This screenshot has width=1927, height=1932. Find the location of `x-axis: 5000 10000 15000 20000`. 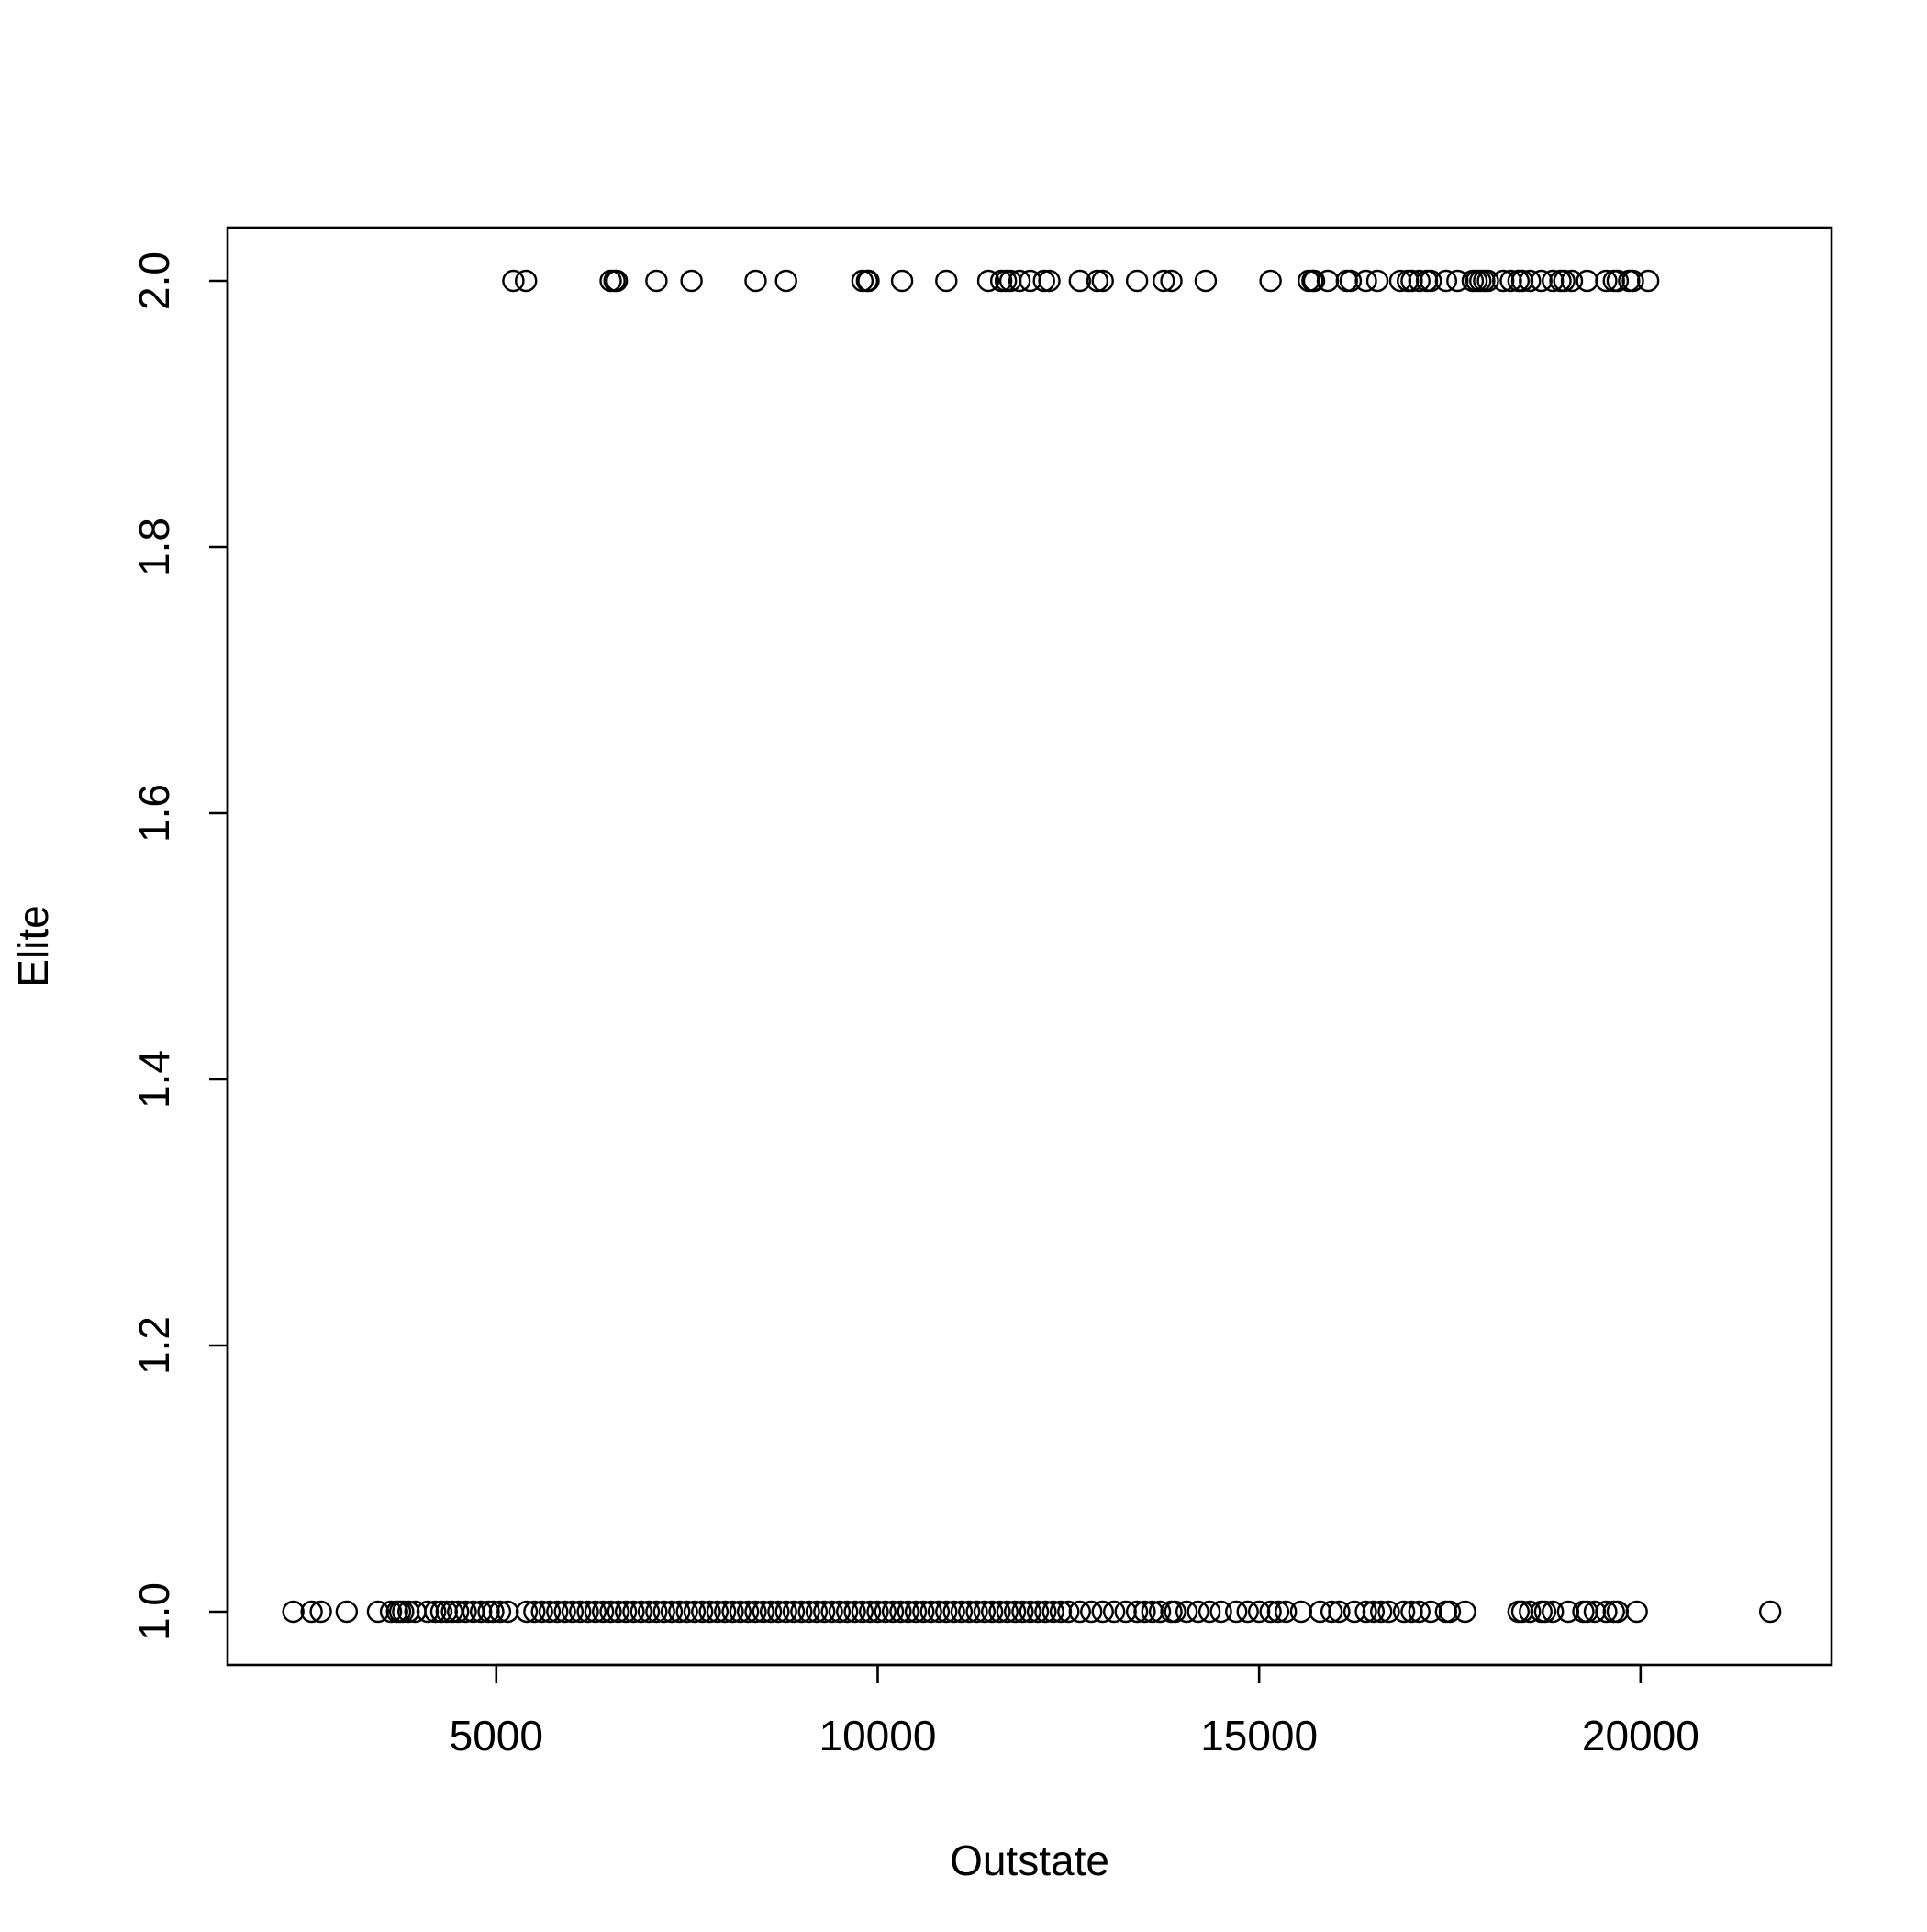

x-axis: 5000 10000 15000 20000 is located at coordinates (1074, 1711).